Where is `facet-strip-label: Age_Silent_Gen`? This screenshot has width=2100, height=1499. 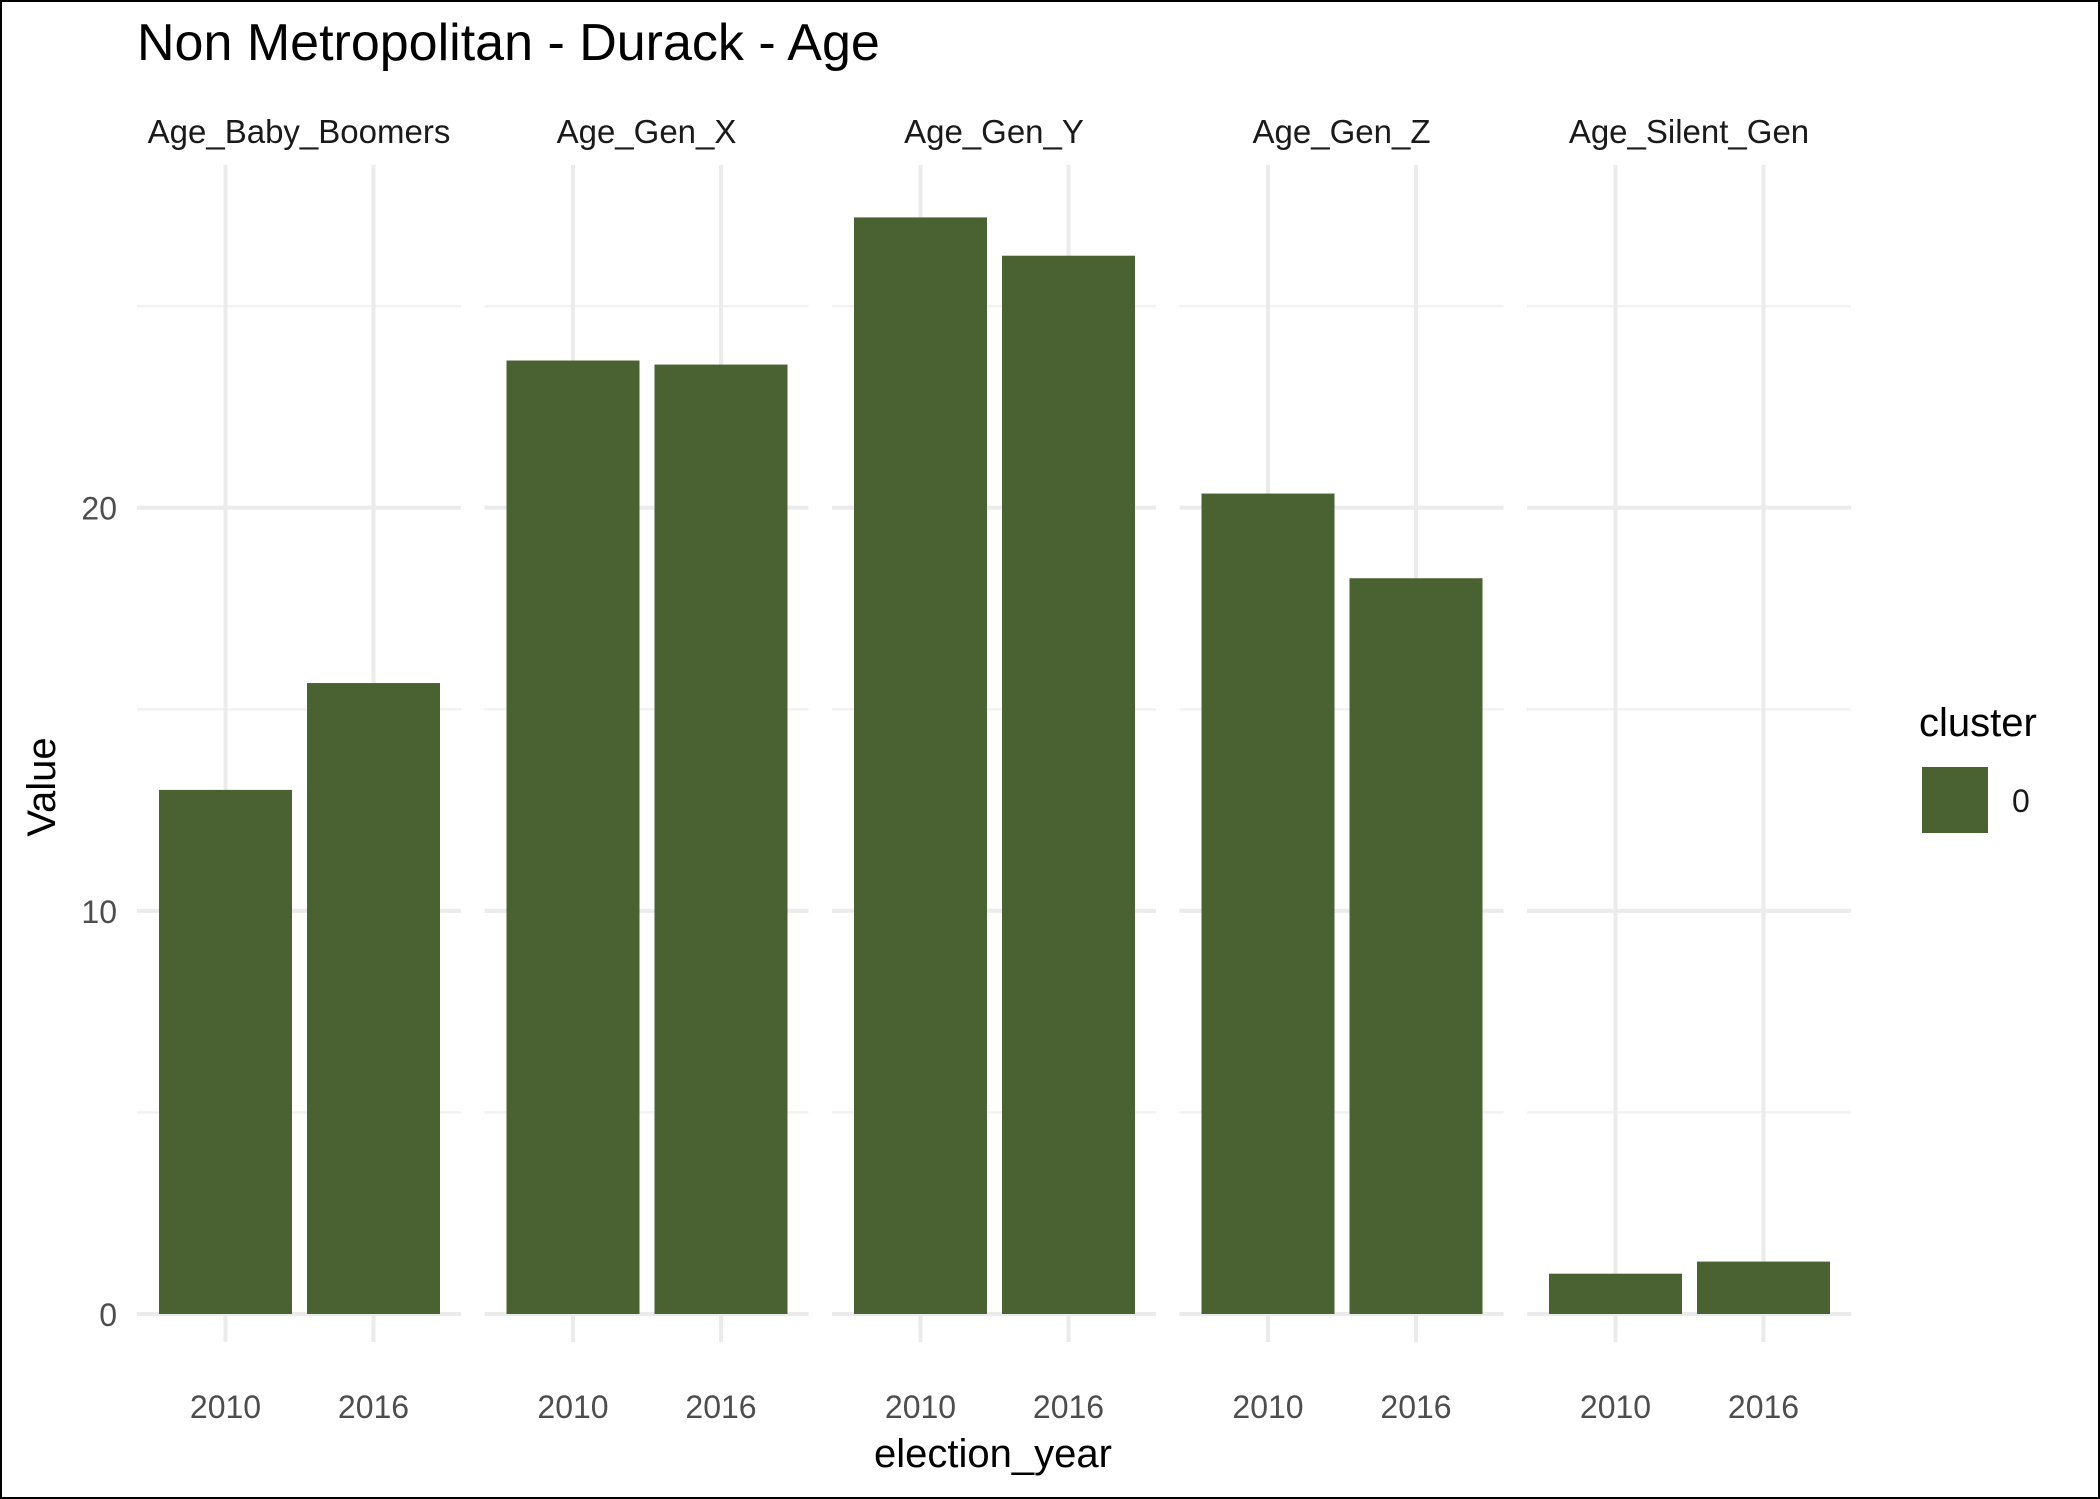
facet-strip-label: Age_Silent_Gen is located at coordinates (1689, 131).